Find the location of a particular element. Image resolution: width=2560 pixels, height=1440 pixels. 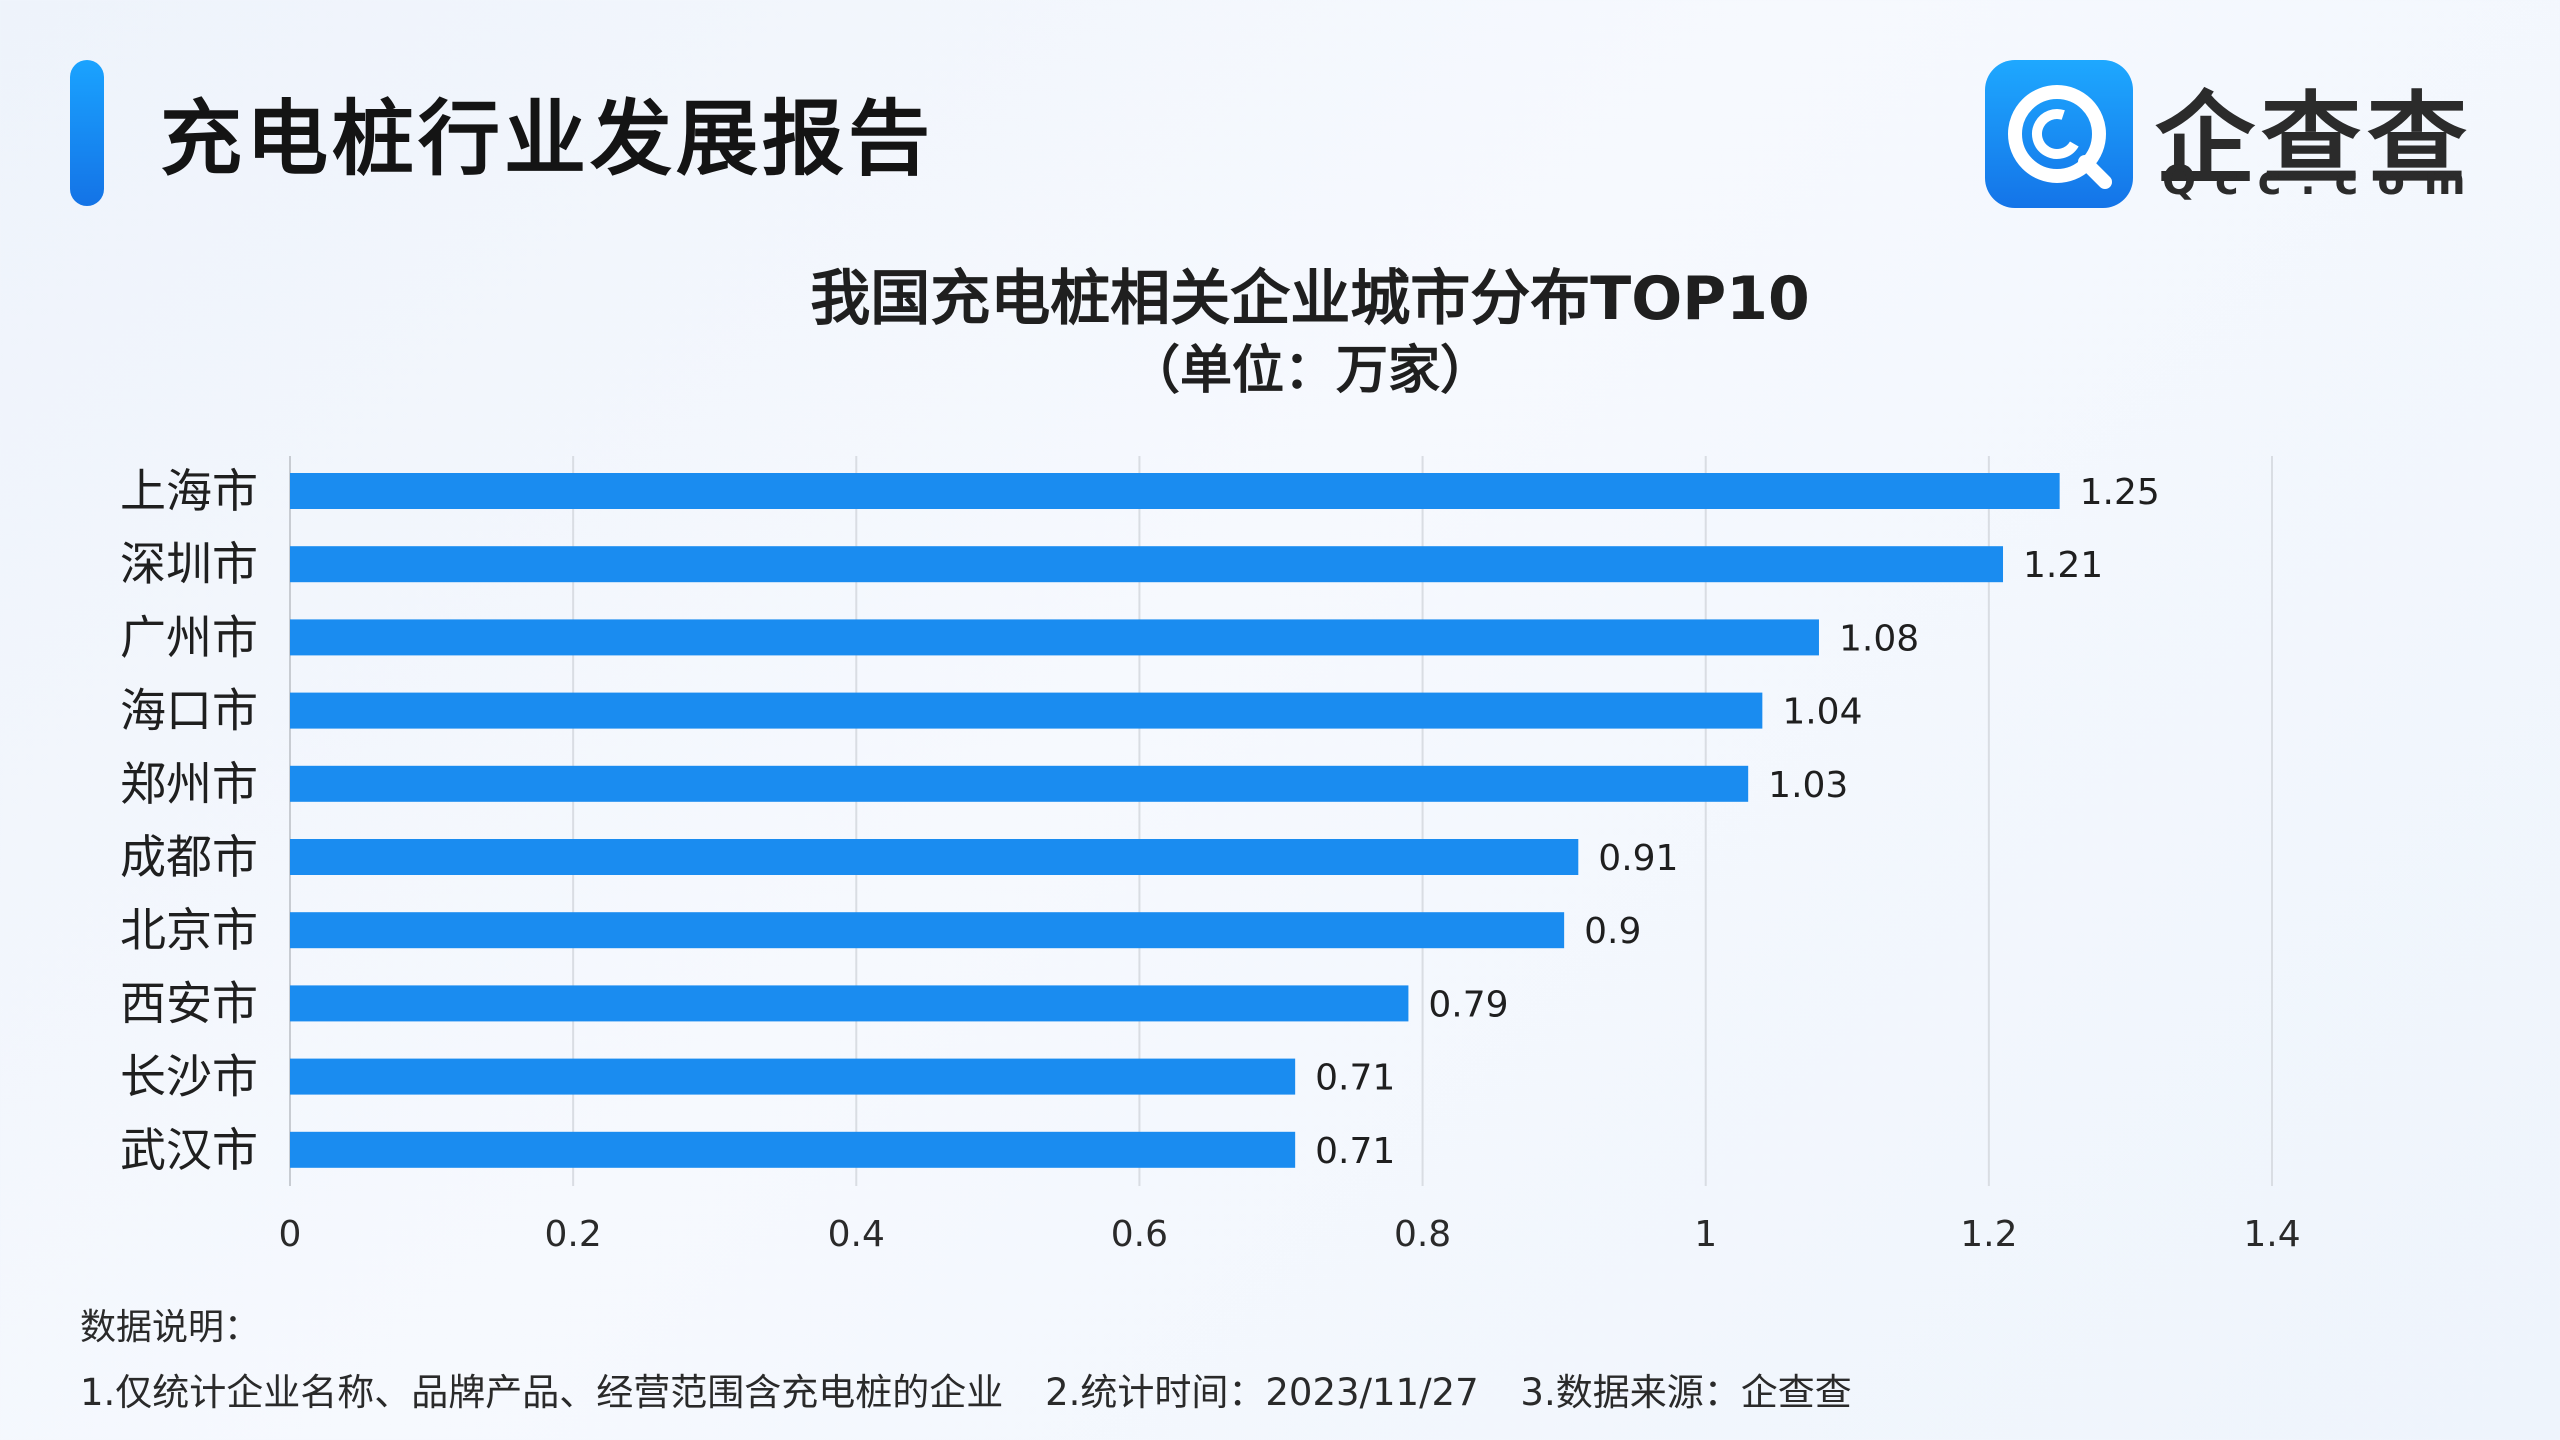

chart-subtitle: （单位：万家） is located at coordinates (1309, 371).